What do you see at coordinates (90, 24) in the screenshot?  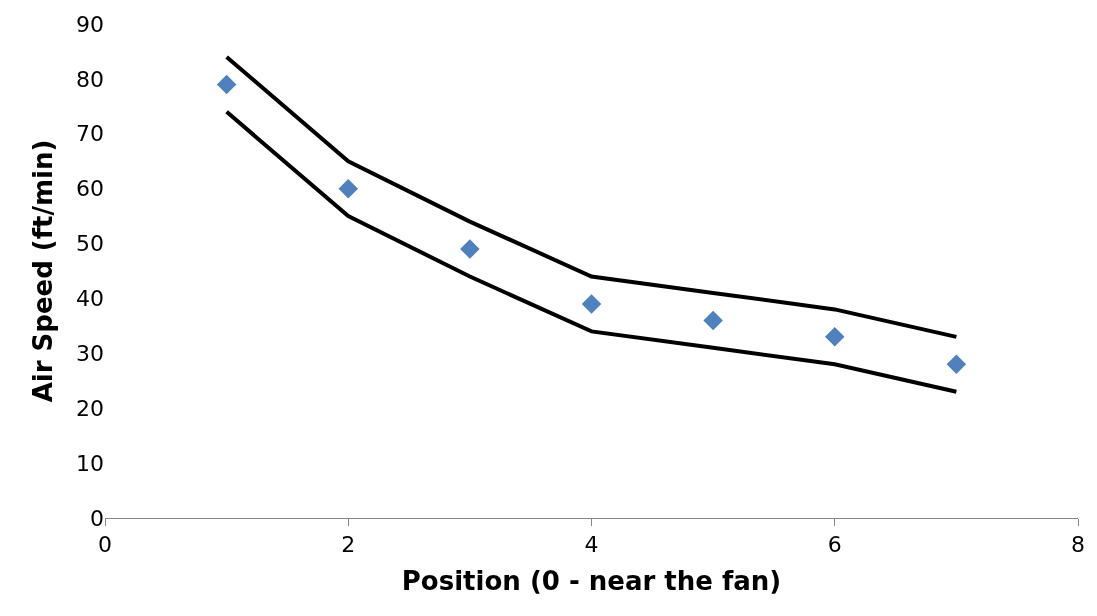 I see `y-tick-label: 90` at bounding box center [90, 24].